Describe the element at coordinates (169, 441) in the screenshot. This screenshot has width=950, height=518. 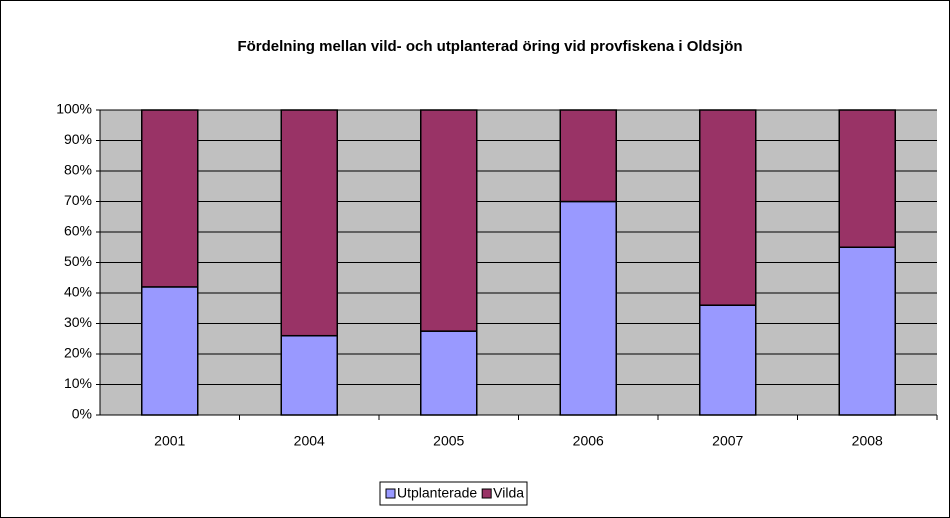
I see `x-tick-label: 2001` at that location.